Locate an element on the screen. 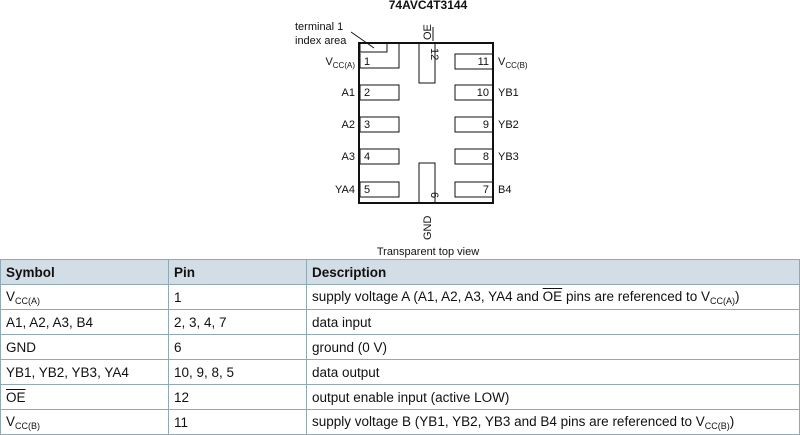 The image size is (800, 435). symbol-cell: A1, A2, A3, B4 is located at coordinates (84, 322).